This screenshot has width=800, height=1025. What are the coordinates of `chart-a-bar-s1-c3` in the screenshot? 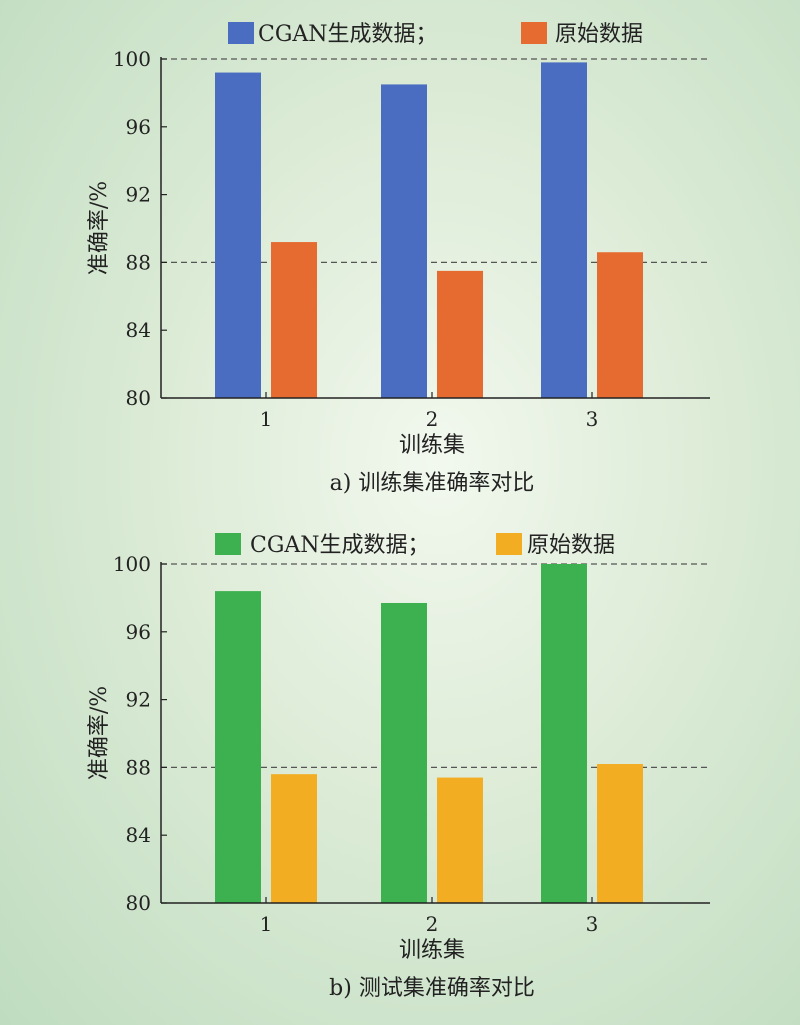 It's located at (564, 230).